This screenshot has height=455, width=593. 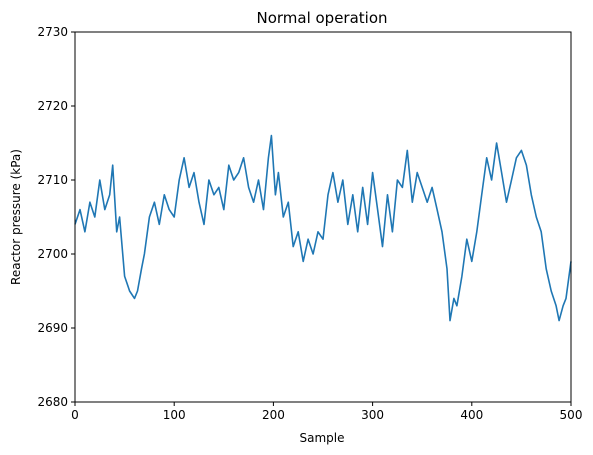 What do you see at coordinates (273, 415) in the screenshot?
I see `x-tick-label: 200` at bounding box center [273, 415].